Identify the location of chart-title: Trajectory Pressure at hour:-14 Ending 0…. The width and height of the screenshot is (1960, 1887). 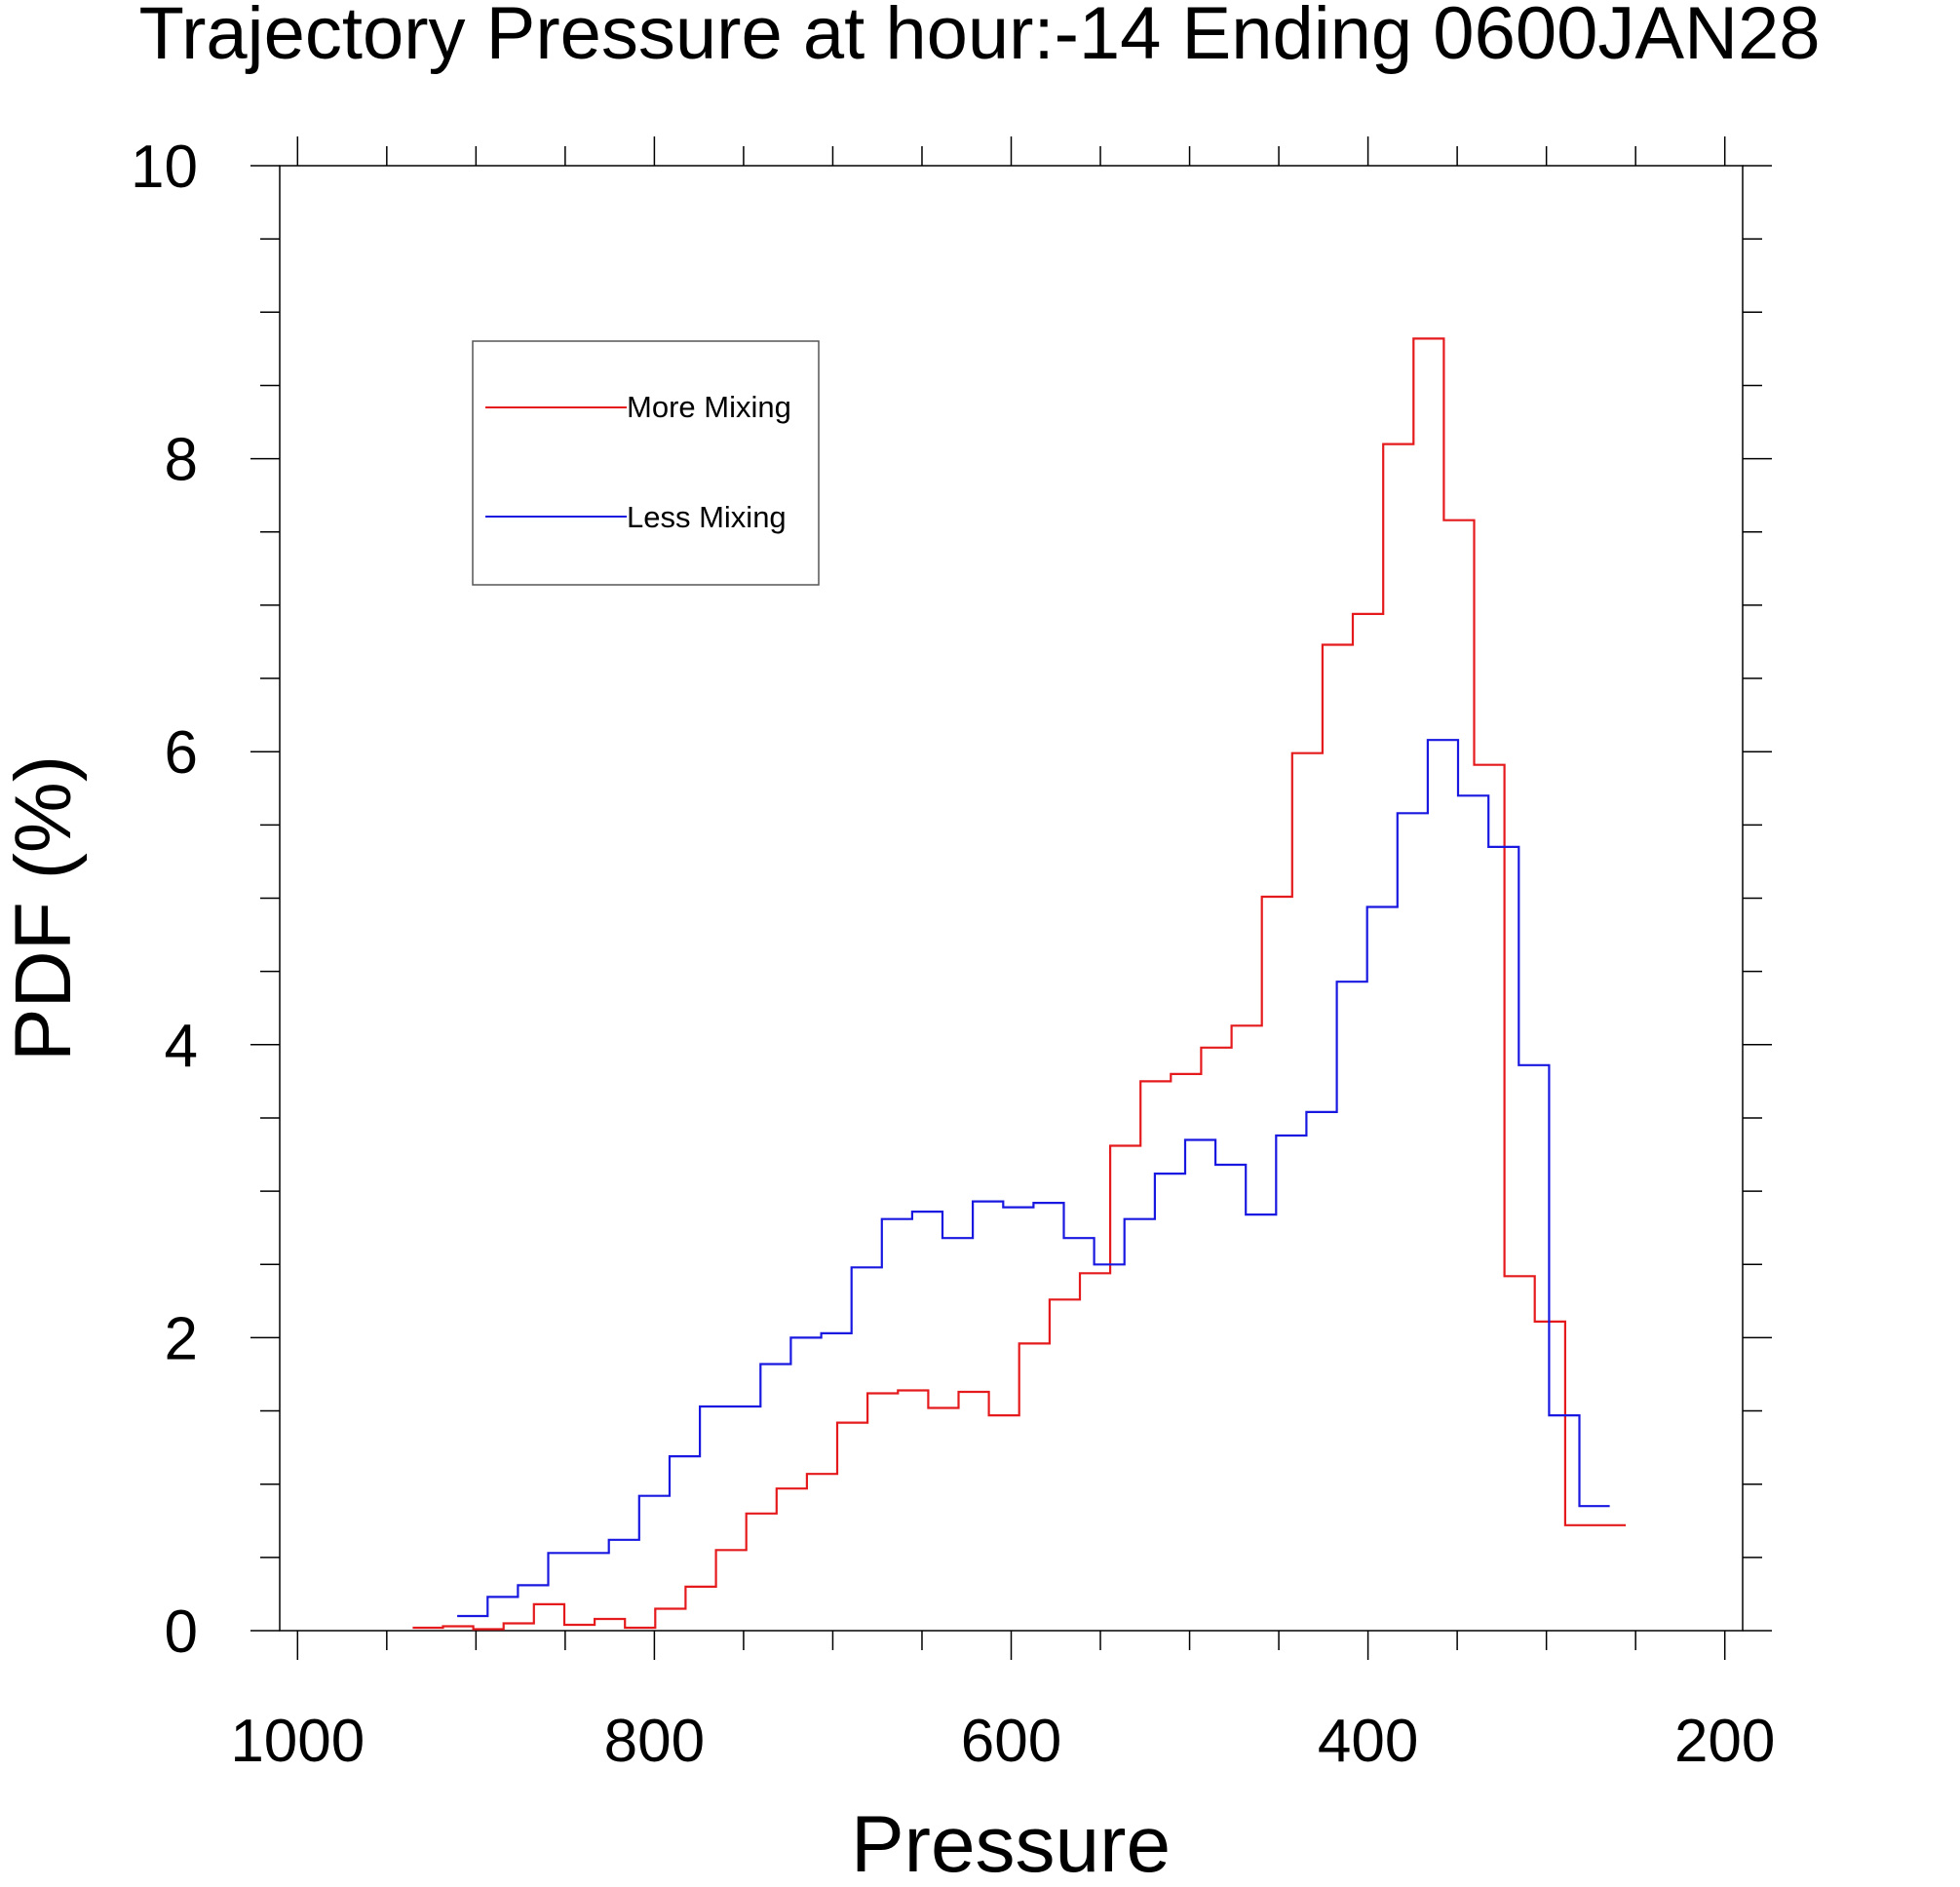
(980, 37).